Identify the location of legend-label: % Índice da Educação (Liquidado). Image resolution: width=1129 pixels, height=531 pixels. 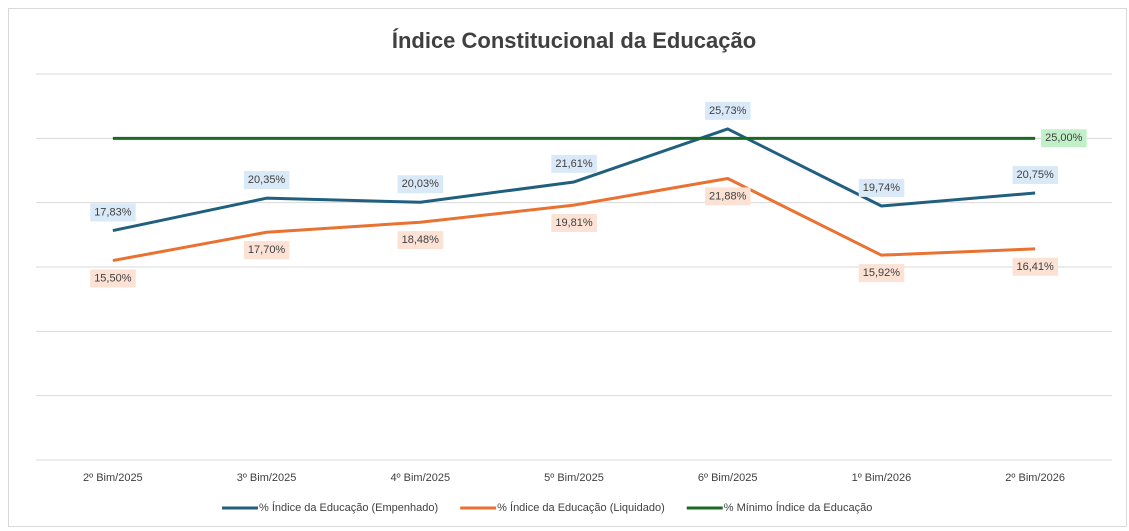
(581, 507).